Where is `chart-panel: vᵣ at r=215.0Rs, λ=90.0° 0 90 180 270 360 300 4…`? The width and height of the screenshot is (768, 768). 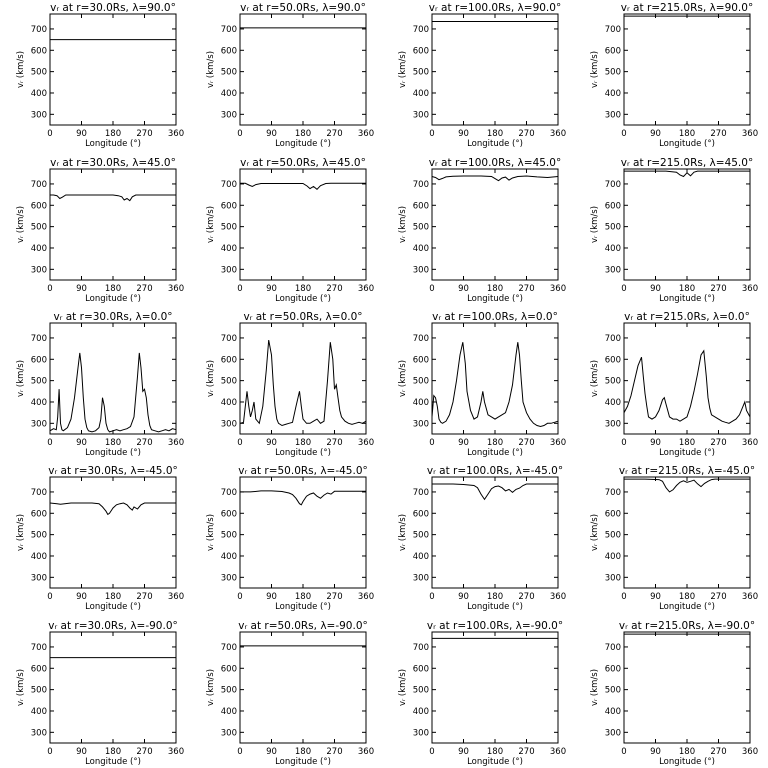 chart-panel: vᵣ at r=215.0Rs, λ=90.0° 0 90 180 270 360 300 4… is located at coordinates (674, 75).